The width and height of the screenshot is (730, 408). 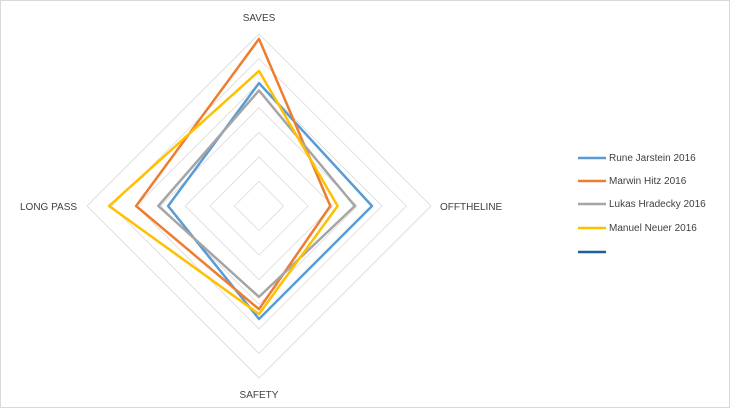 What do you see at coordinates (657, 204) in the screenshot?
I see `legend-label-lukas-hradecky: Lukas Hradecky 2016` at bounding box center [657, 204].